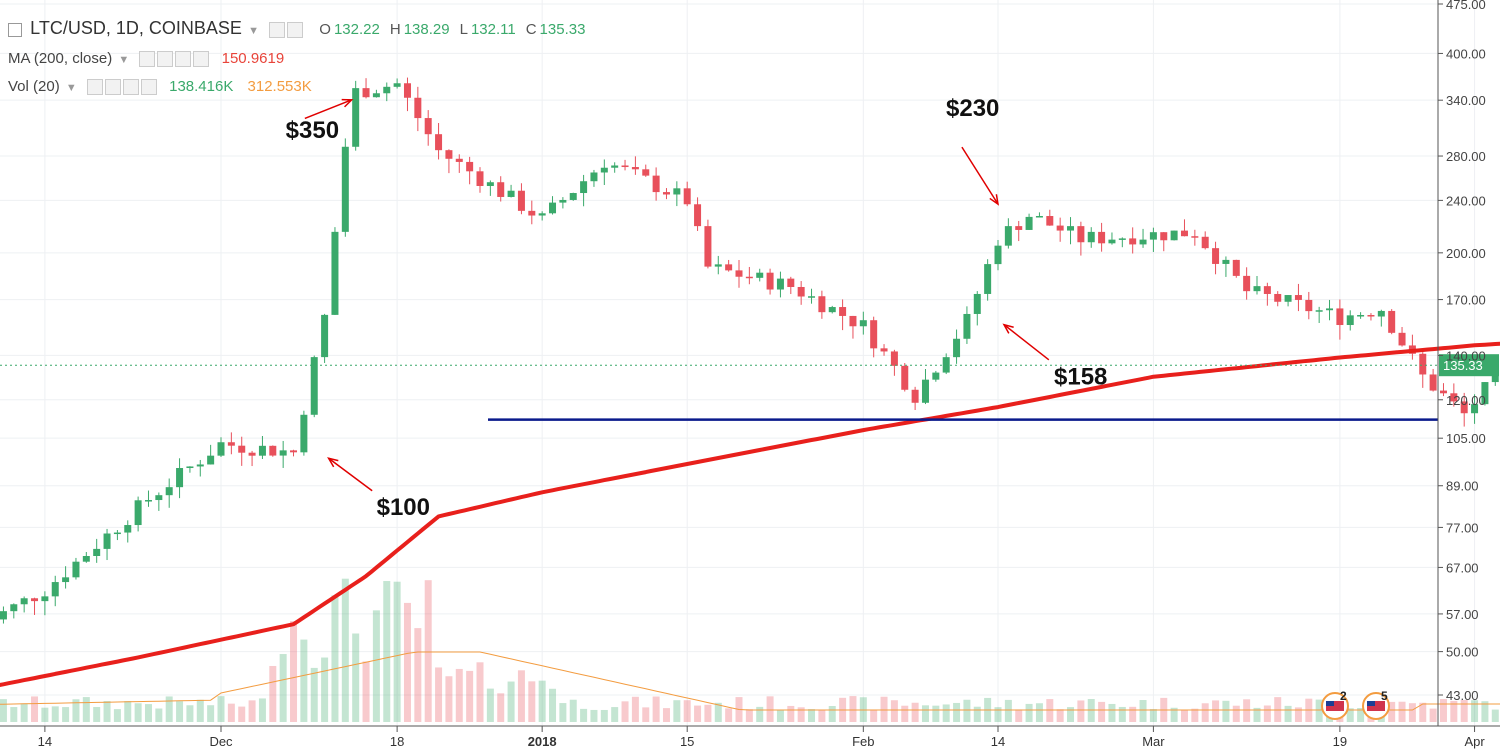  What do you see at coordinates (1330, 703) in the screenshot?
I see `flag-icon` at bounding box center [1330, 703].